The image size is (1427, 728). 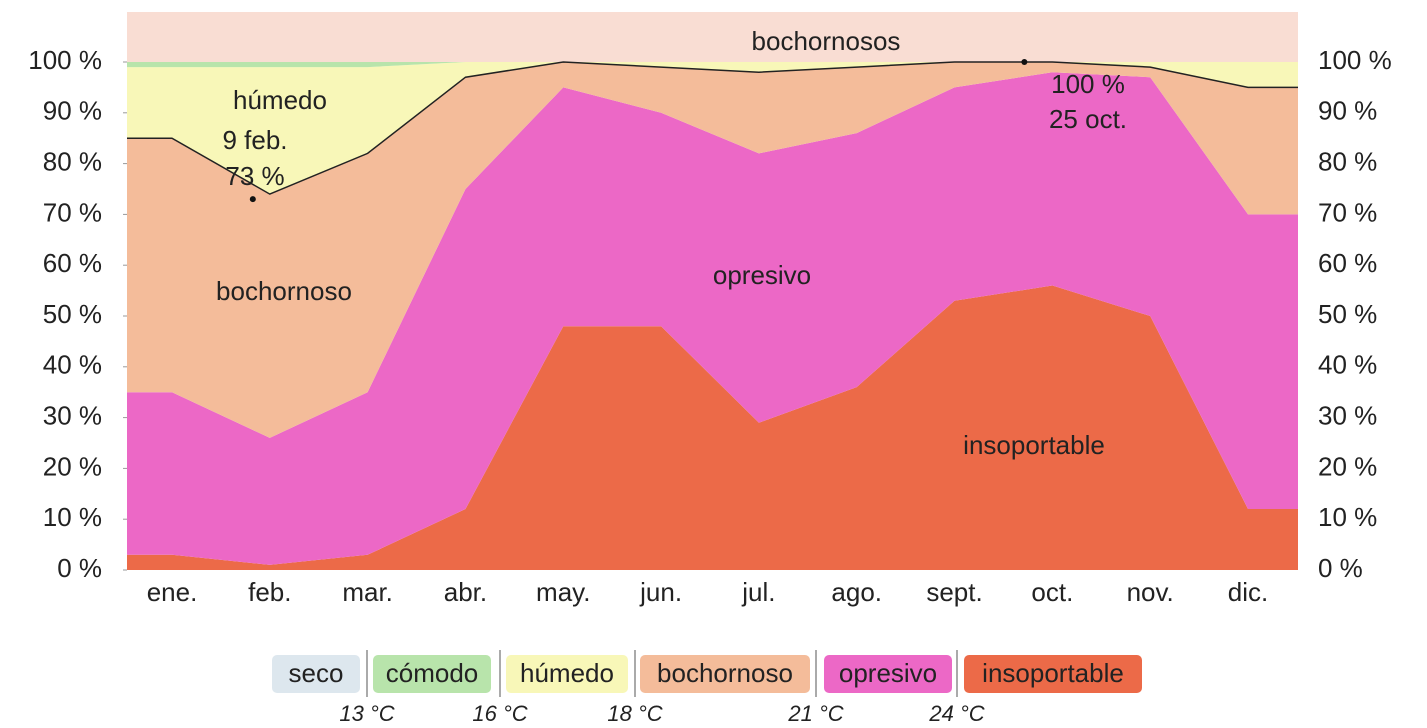 What do you see at coordinates (660, 592) in the screenshot?
I see `x-tick-label: jun.` at bounding box center [660, 592].